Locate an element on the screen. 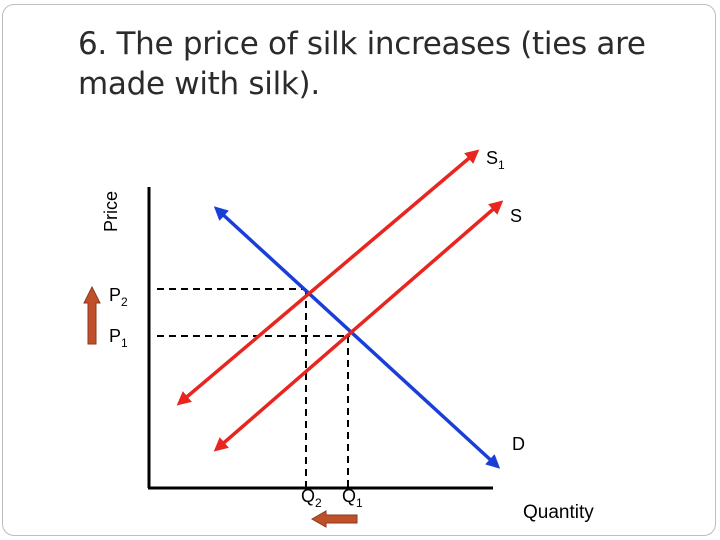 This screenshot has width=720, height=540. title-line-2: made with silk). is located at coordinates (199, 84).